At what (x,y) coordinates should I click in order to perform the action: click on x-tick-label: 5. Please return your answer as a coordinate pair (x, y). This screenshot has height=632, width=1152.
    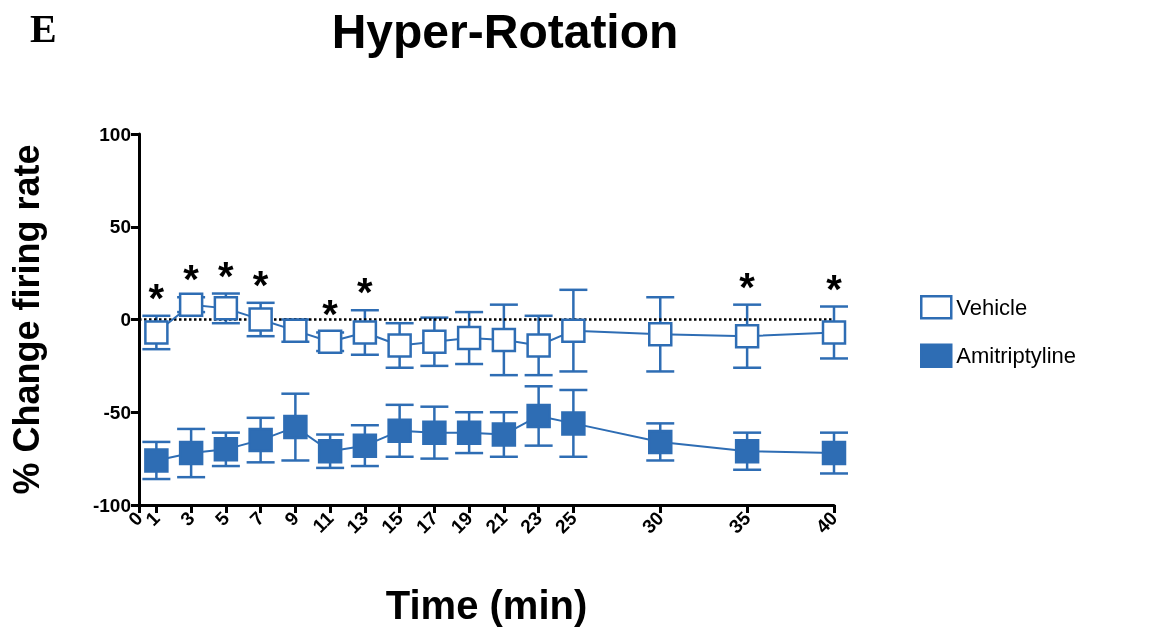
    Looking at the image, I should click on (222, 518).